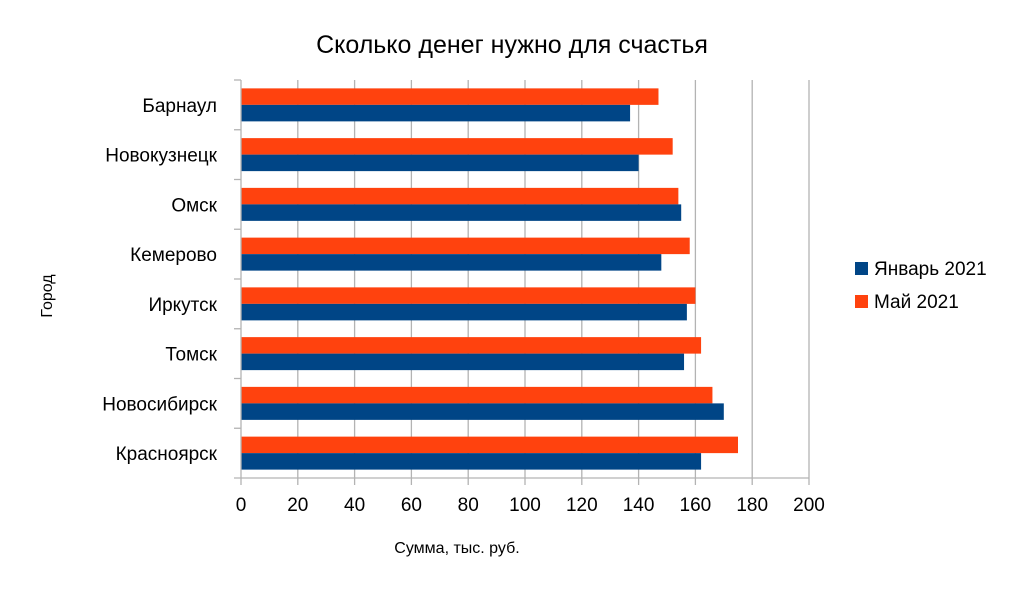  What do you see at coordinates (173, 255) in the screenshot?
I see `y-tick-label: Кемерово` at bounding box center [173, 255].